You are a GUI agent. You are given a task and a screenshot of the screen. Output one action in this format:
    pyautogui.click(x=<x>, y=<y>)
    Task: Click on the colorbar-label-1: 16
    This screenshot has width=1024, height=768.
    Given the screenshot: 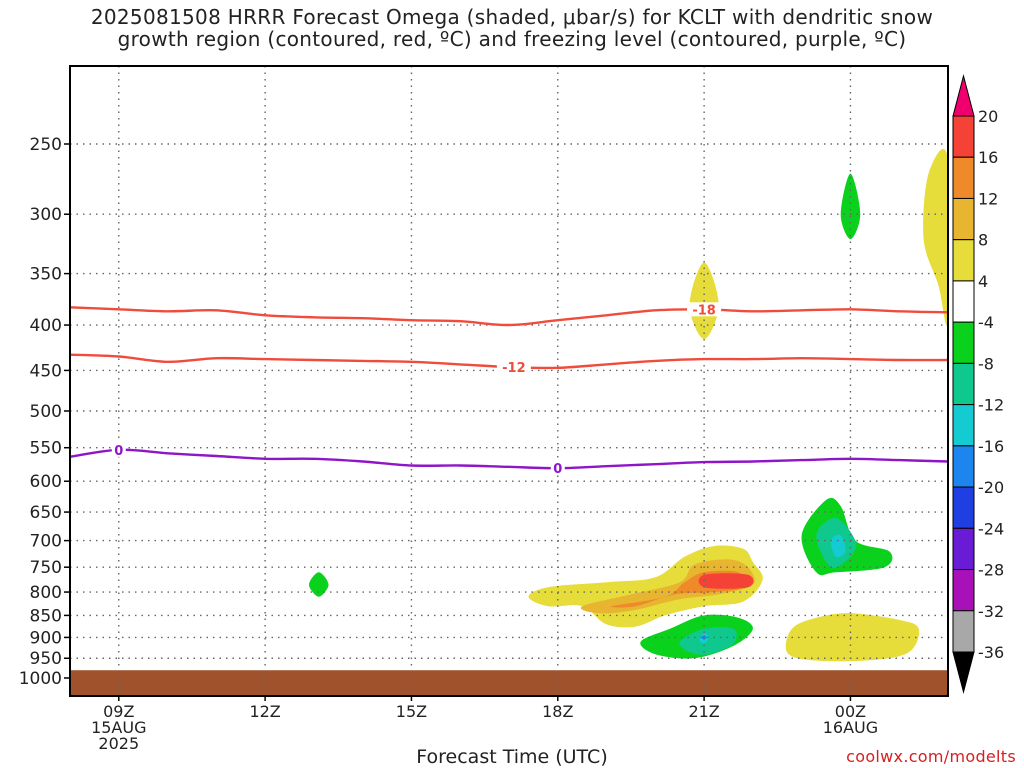 What is the action you would take?
    pyautogui.click(x=988, y=157)
    